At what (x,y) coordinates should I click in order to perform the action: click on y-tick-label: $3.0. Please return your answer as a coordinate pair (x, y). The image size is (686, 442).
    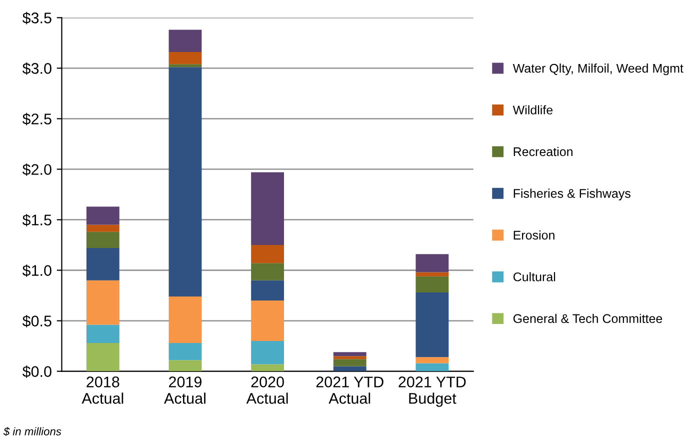
    Looking at the image, I should click on (37, 68).